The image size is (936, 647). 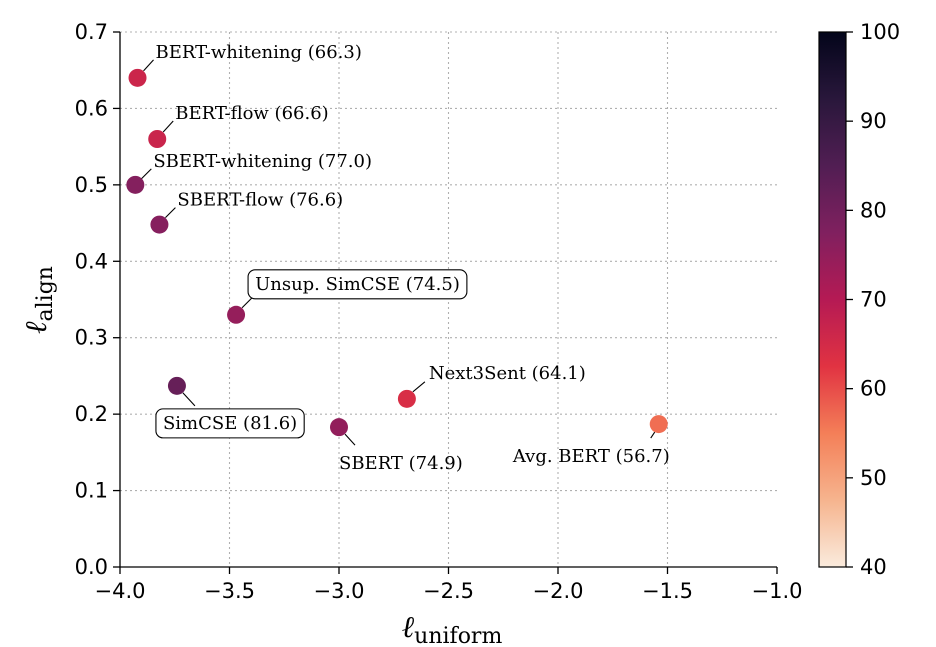 I want to click on y-tick-label: 0.6, so click(x=91, y=108).